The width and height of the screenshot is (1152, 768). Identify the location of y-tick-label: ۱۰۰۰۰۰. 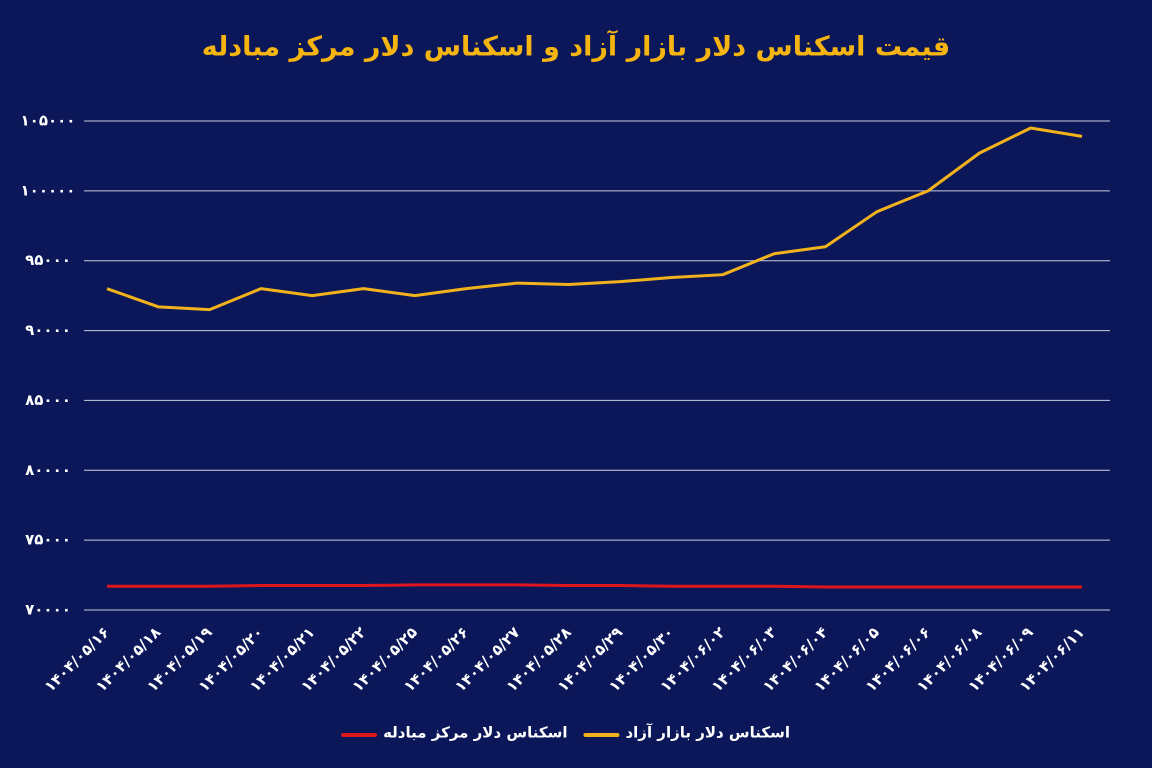
(48, 190).